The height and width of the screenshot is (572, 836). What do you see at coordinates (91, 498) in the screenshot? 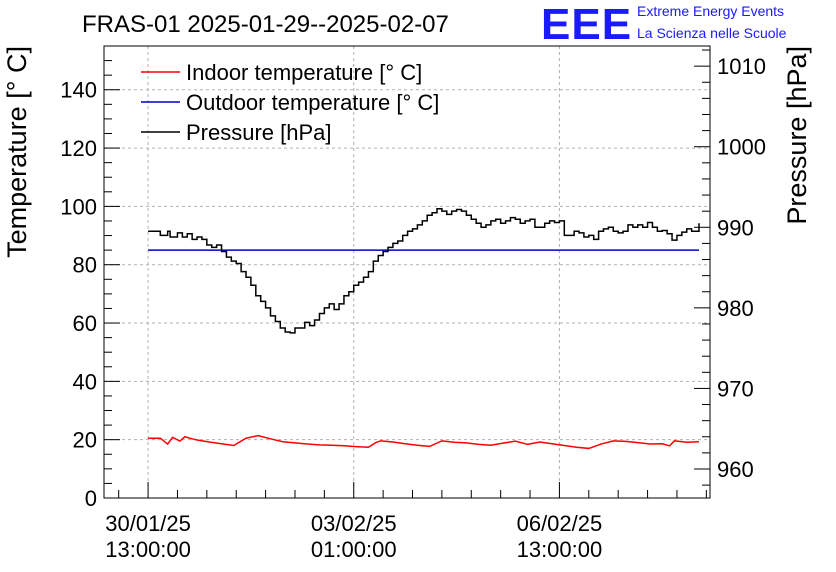
I see `y-tick-label: 0` at bounding box center [91, 498].